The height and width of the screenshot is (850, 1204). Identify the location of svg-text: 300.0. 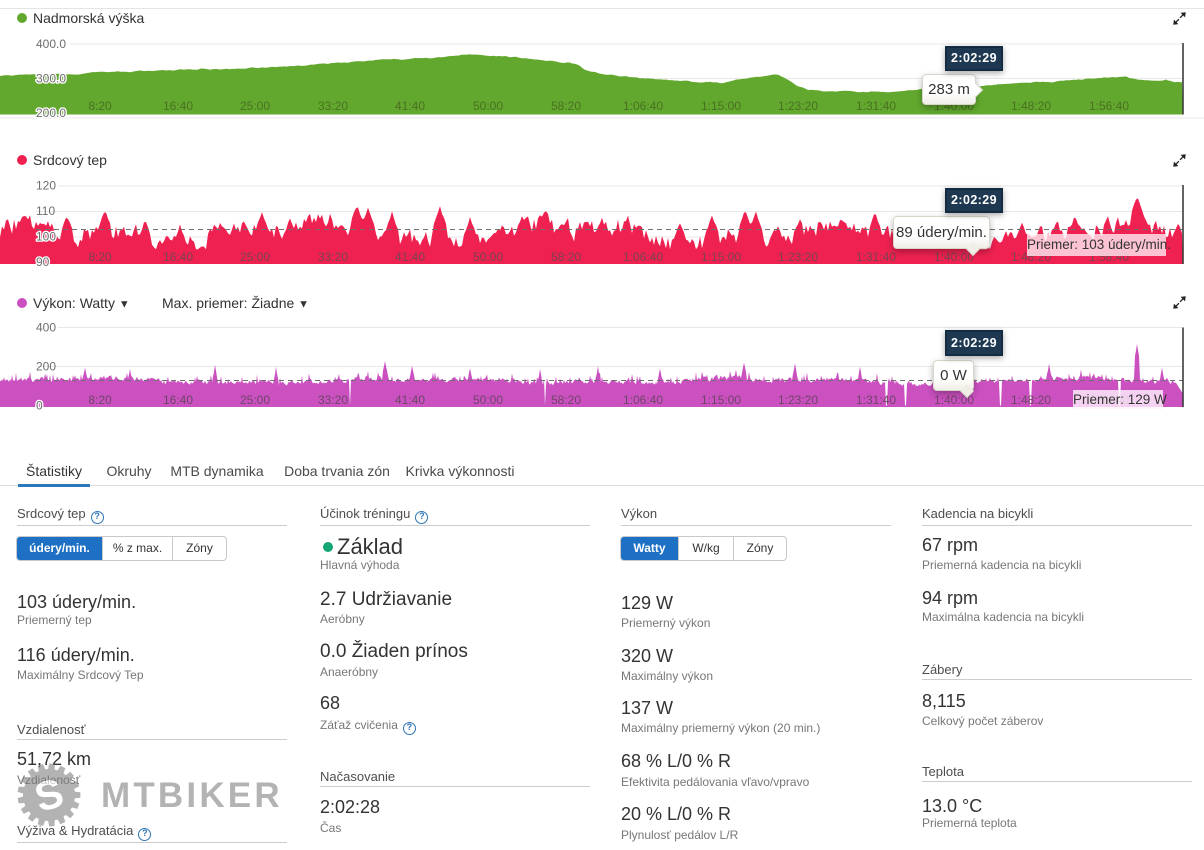
(51, 79).